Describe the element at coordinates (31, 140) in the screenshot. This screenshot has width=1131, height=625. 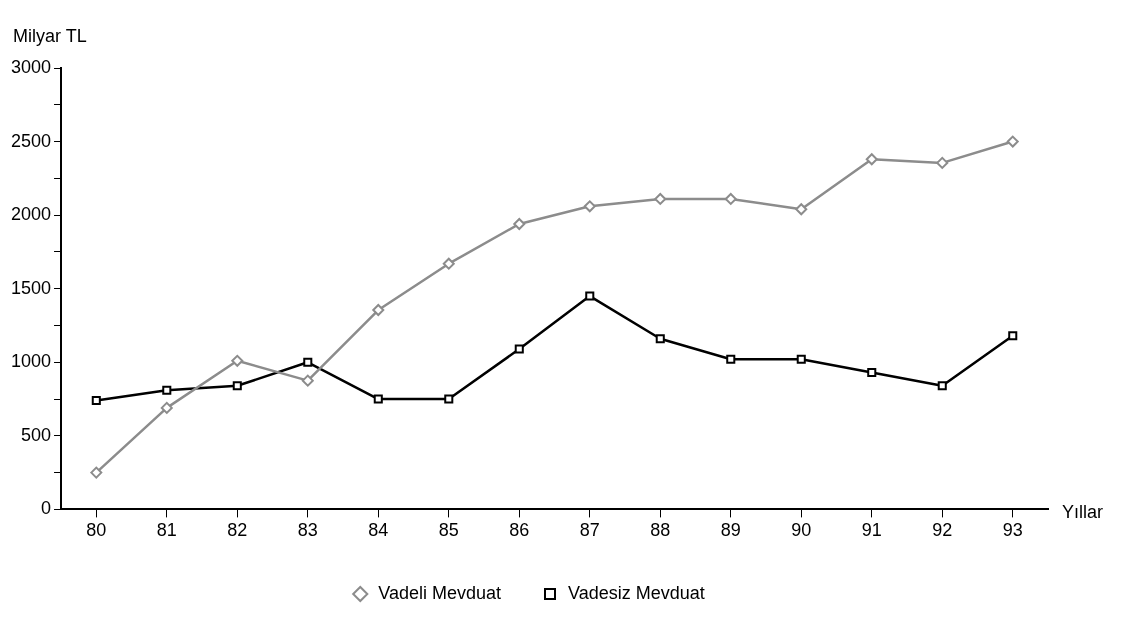
I see `y-tick-label: 2500` at that location.